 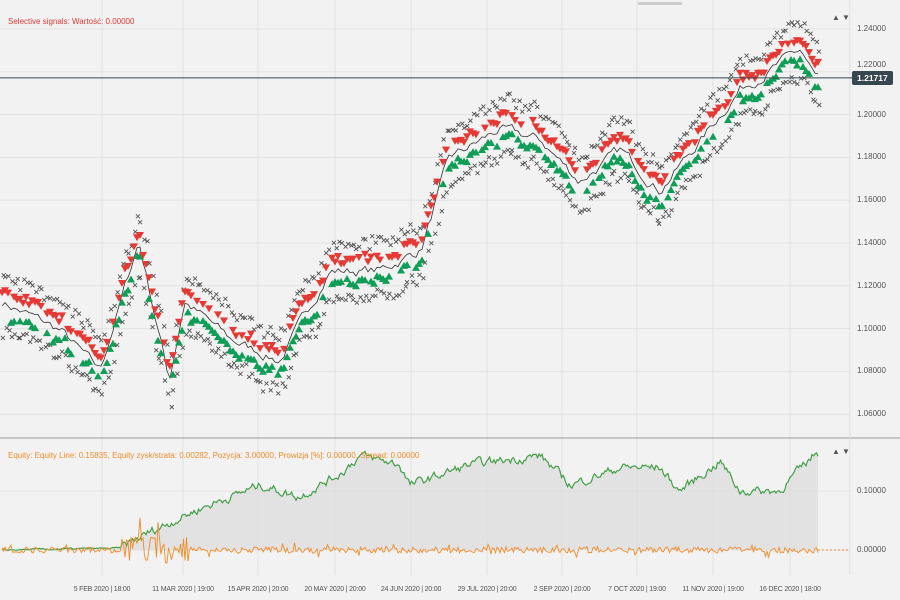 I want to click on equity-move-up-icon: ▲, so click(x=836, y=451).